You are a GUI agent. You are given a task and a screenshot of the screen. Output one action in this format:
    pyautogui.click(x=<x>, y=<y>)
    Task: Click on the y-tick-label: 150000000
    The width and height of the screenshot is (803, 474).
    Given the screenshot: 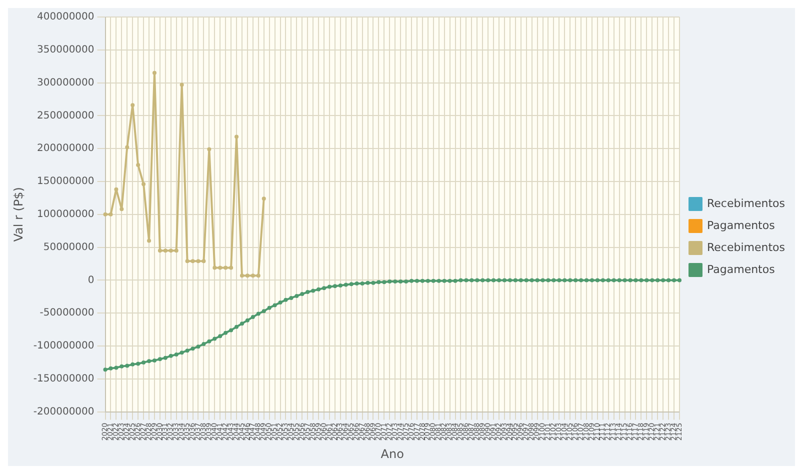 What is the action you would take?
    pyautogui.click(x=65, y=182)
    